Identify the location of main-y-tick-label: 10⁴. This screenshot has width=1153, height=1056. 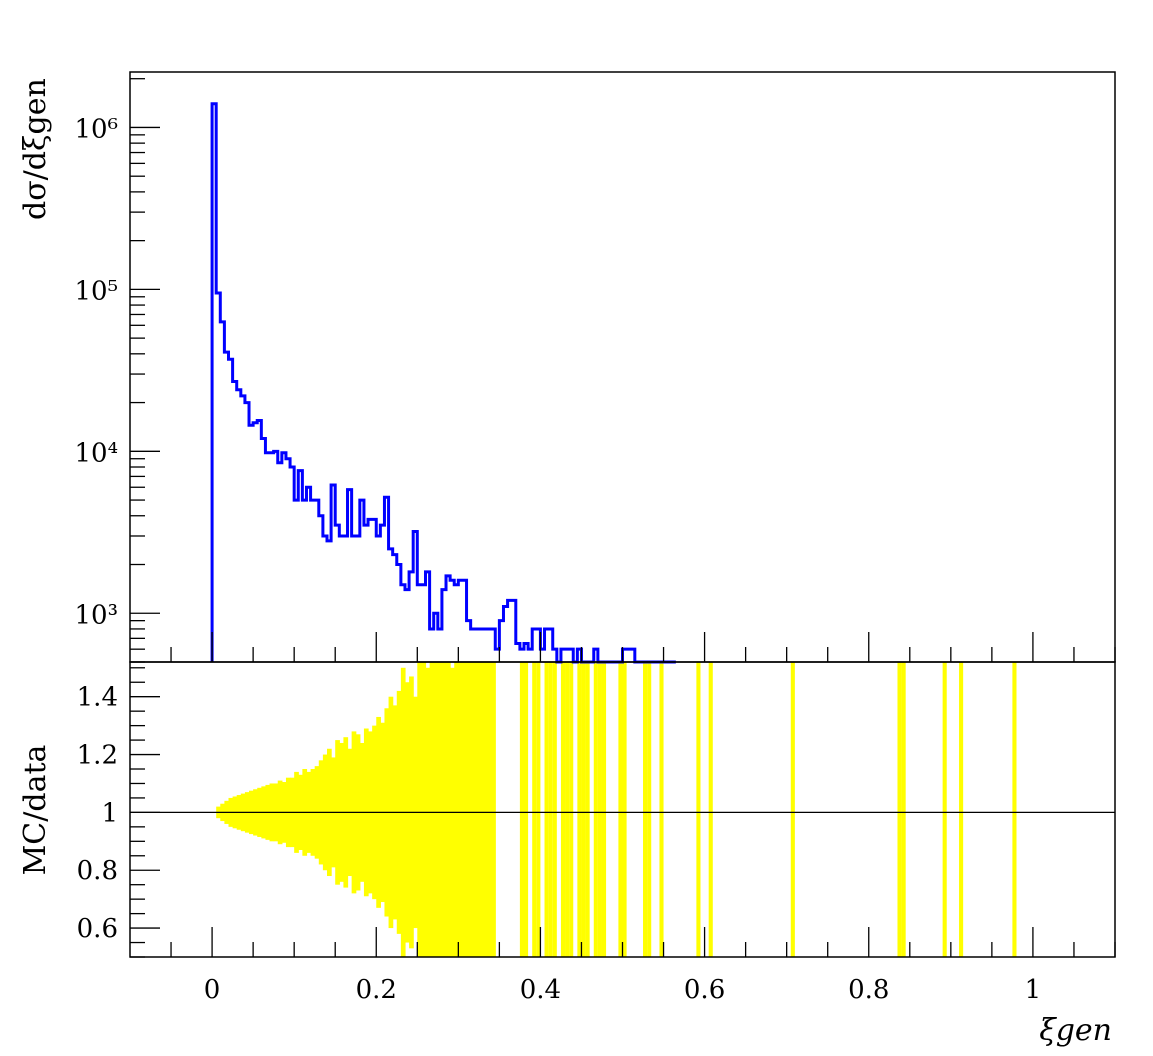
(96, 453).